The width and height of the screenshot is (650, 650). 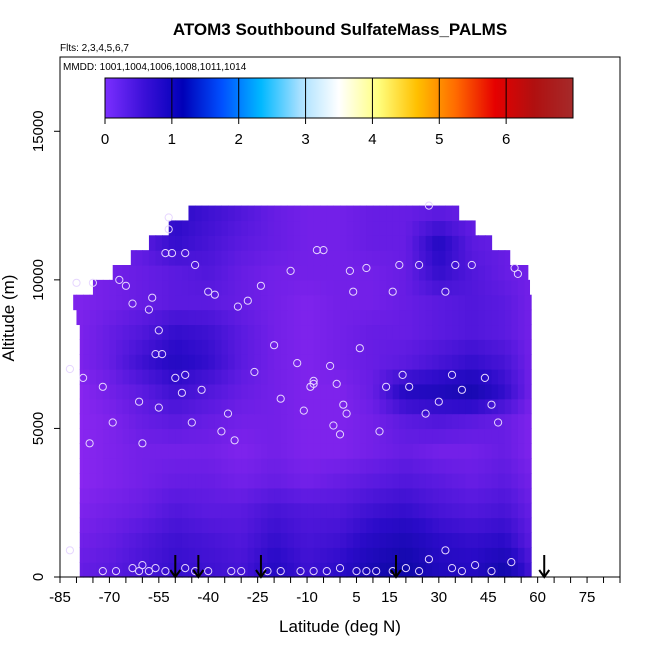 What do you see at coordinates (340, 626) in the screenshot?
I see `x-axis-label: Latitude (deg N)` at bounding box center [340, 626].